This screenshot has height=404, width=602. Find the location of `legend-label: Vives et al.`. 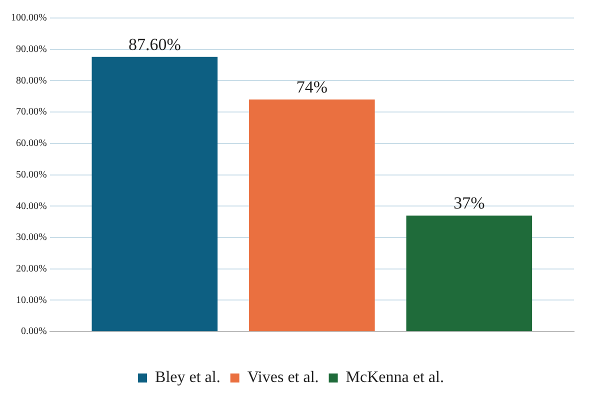

legend-label: Vives et al. is located at coordinates (283, 377).